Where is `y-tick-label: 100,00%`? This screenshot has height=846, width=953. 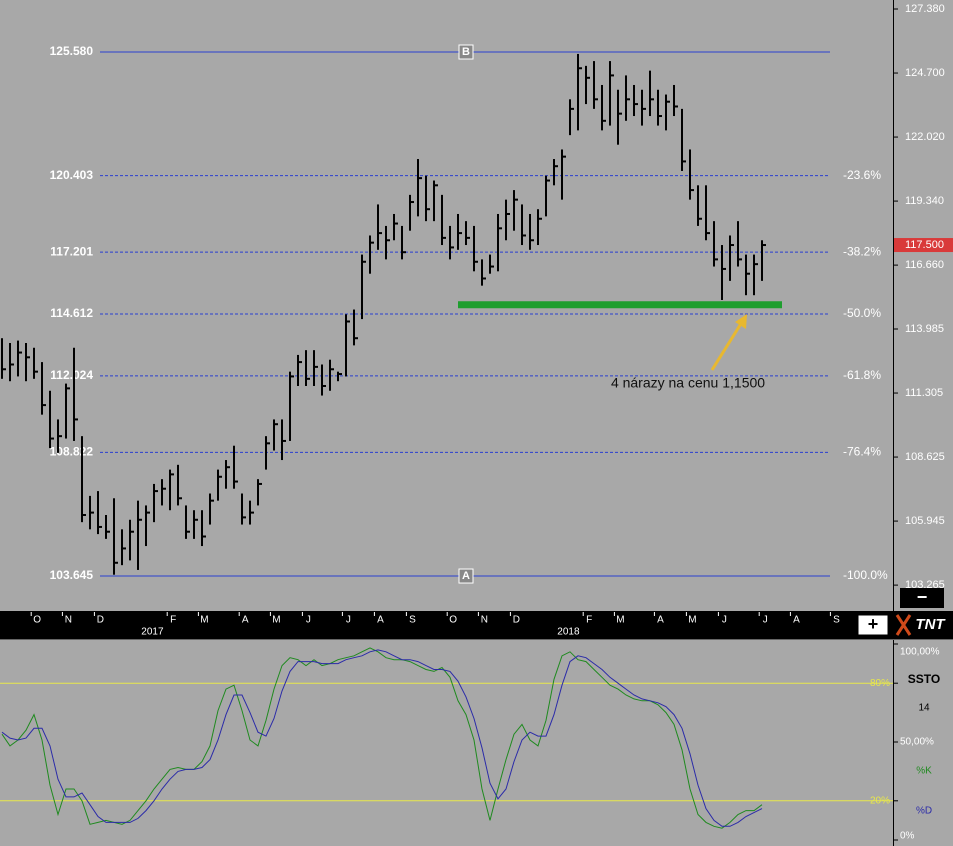
y-tick-label: 100,00% is located at coordinates (920, 652).